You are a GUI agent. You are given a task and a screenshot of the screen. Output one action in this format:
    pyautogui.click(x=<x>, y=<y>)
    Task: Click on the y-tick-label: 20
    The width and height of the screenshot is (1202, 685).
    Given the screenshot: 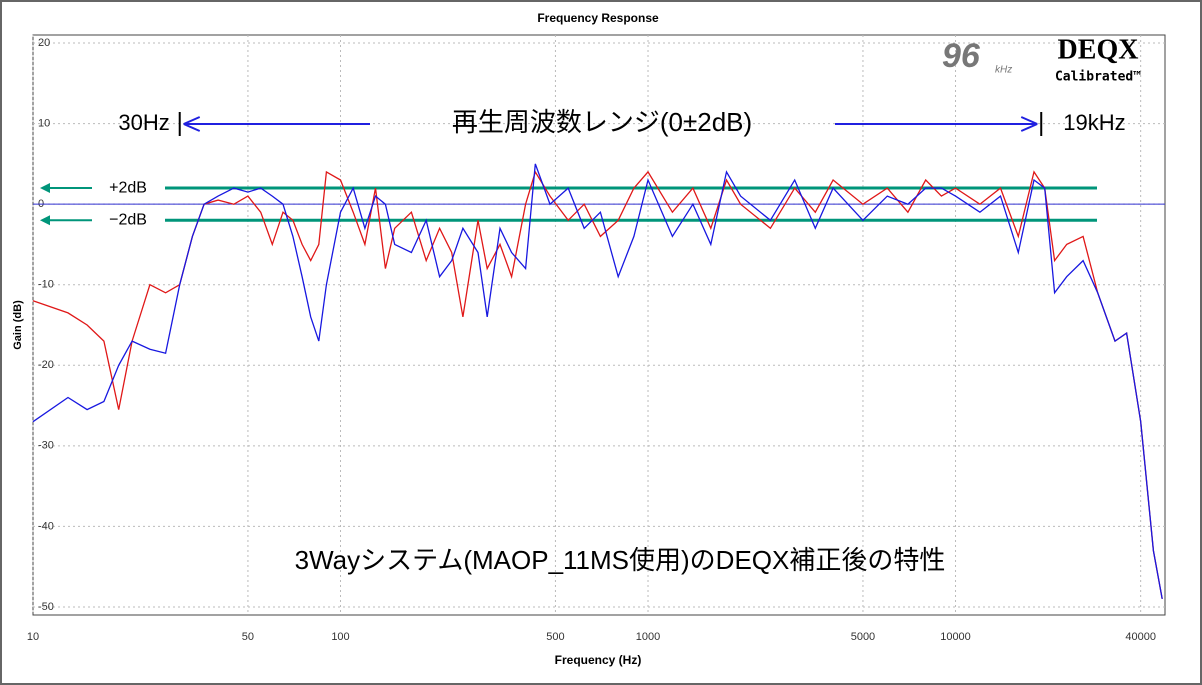 What is the action you would take?
    pyautogui.click(x=44, y=43)
    